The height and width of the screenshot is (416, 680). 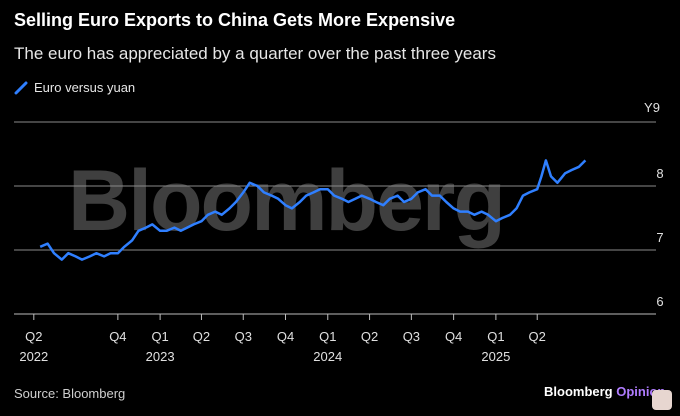 I want to click on x-tick-labels: Q2 2022 Q4 Q1 2023 Q2 Q3 Q4 Q1 2024 Q2 Q3 Q4 Q1 2025 Q2, so click(x=282, y=339).